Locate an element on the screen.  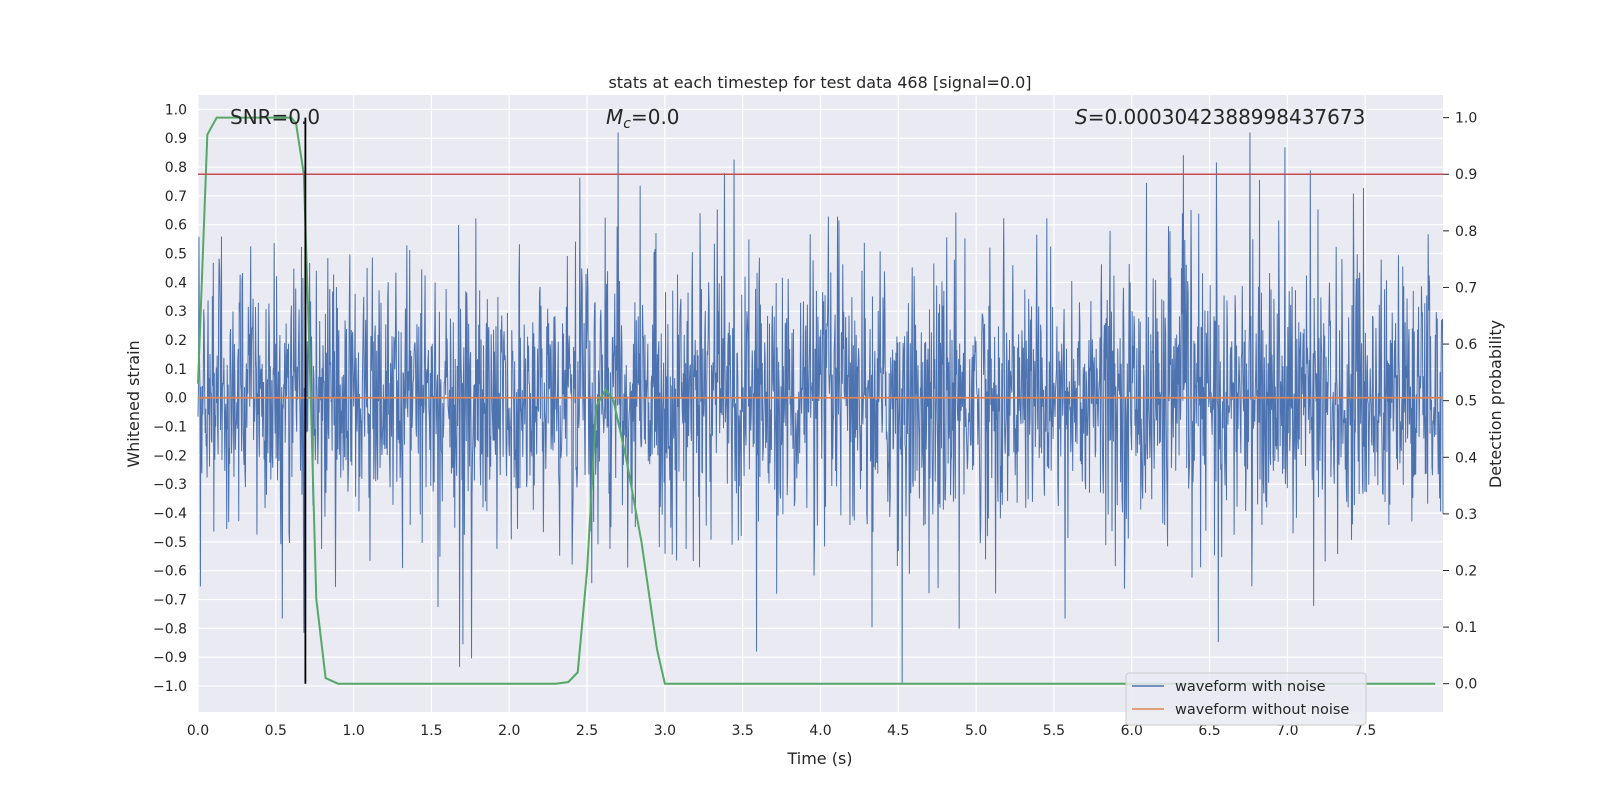
x-tick-label: 7.0 is located at coordinates (1287, 731).